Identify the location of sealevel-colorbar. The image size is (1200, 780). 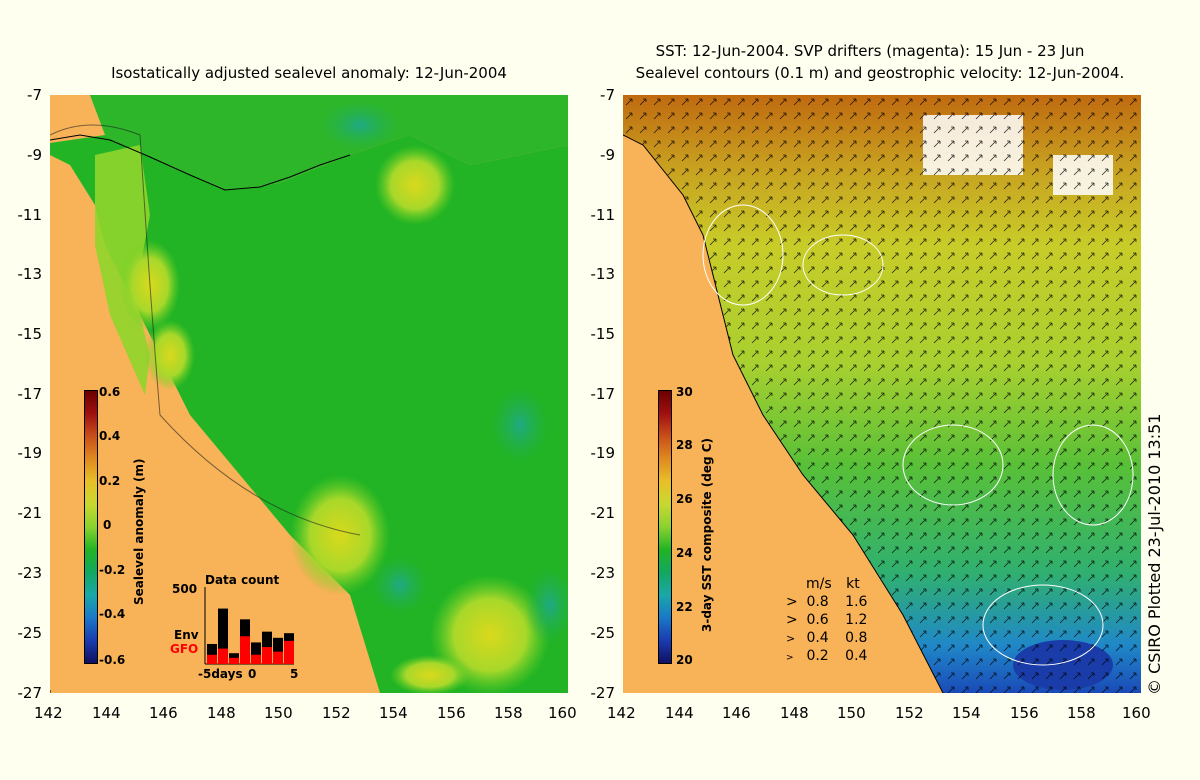
(91, 527).